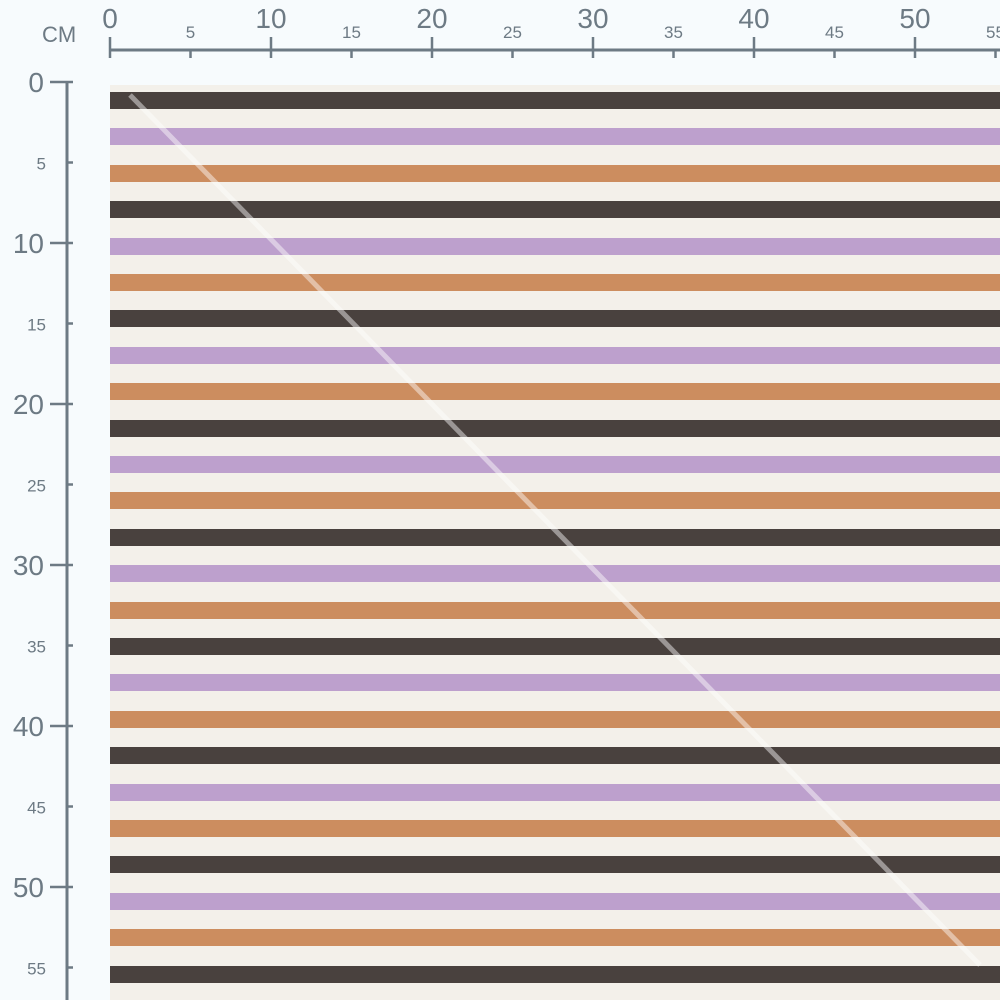 This screenshot has height=1000, width=1000. I want to click on vertical-ruler: 0 5 10 15 20 25 30 35 40 45 50 55, so click(43, 533).